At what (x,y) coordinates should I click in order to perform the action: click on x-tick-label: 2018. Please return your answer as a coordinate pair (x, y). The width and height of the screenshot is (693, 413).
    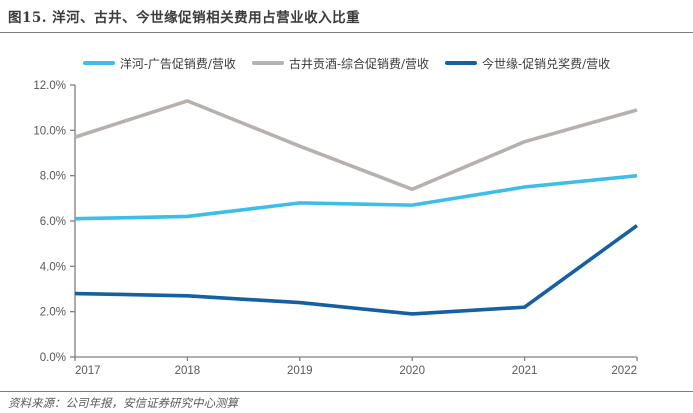
    Looking at the image, I should click on (188, 371).